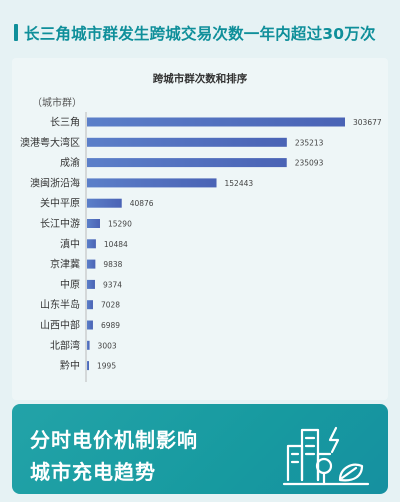 The image size is (400, 502). I want to click on data-label: 7028, so click(110, 305).